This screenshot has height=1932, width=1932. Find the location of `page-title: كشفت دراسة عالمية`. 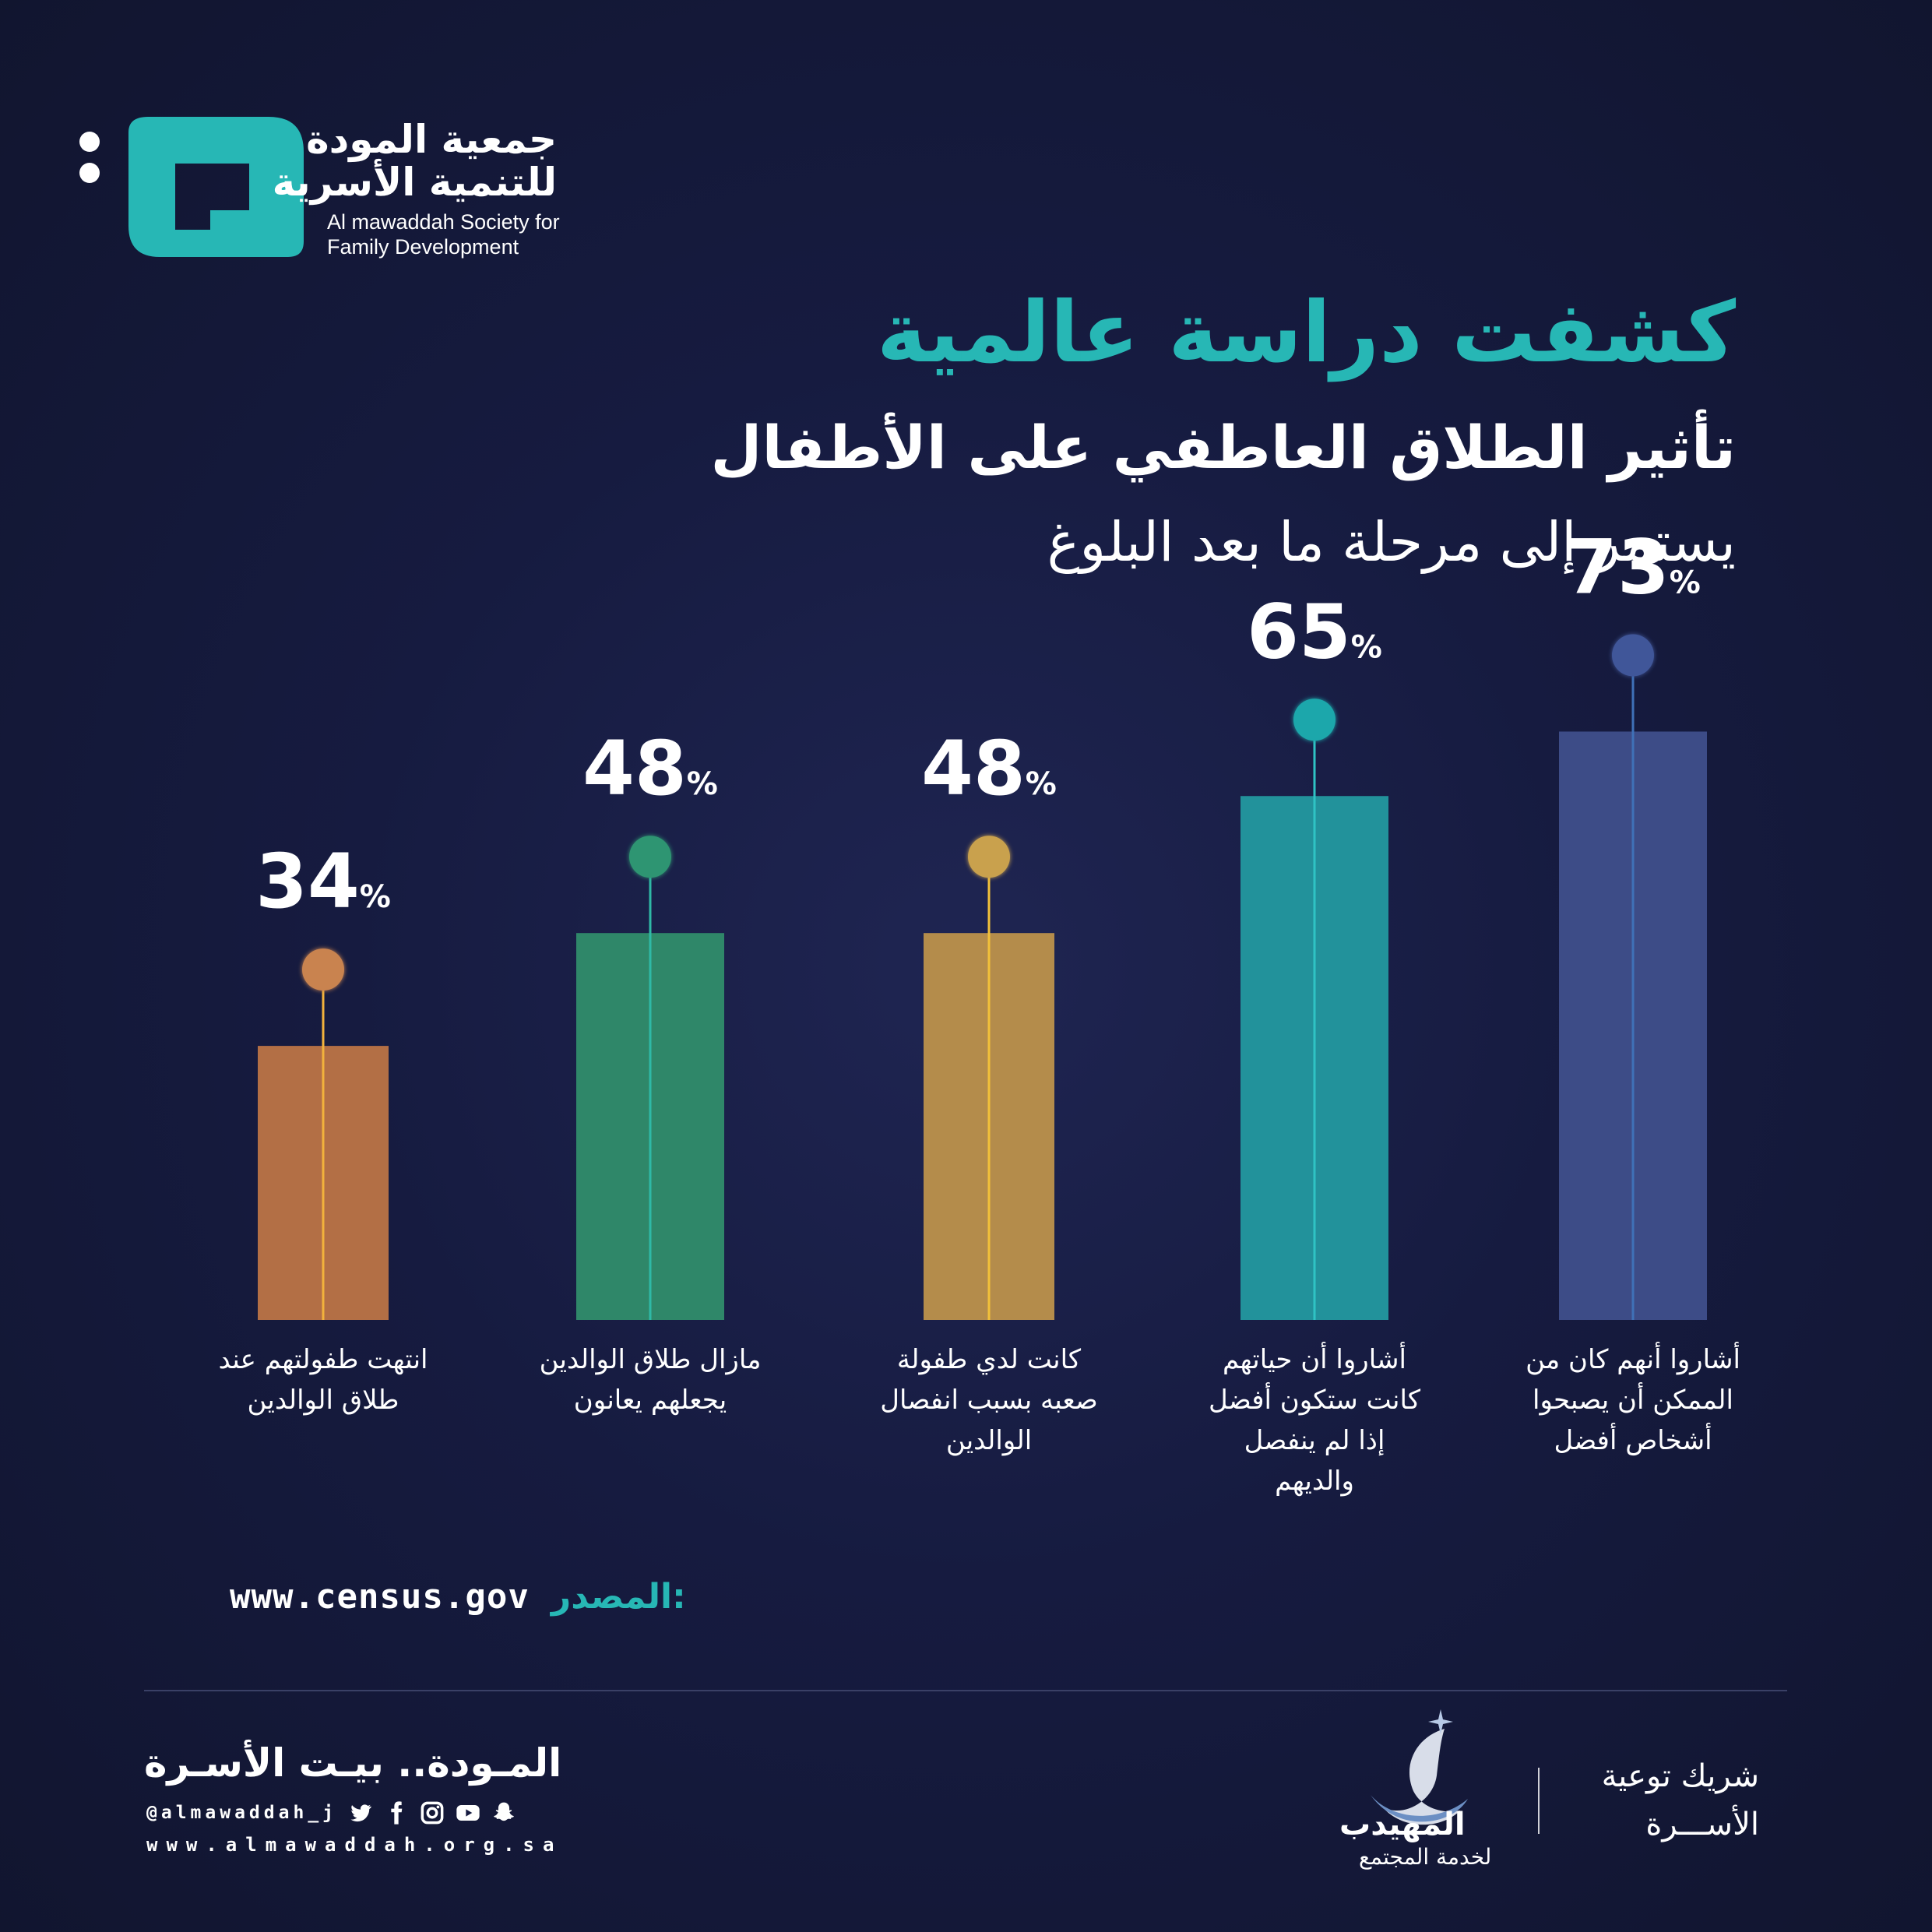

page-title: كشفت دراسة عالمية is located at coordinates (1306, 333).